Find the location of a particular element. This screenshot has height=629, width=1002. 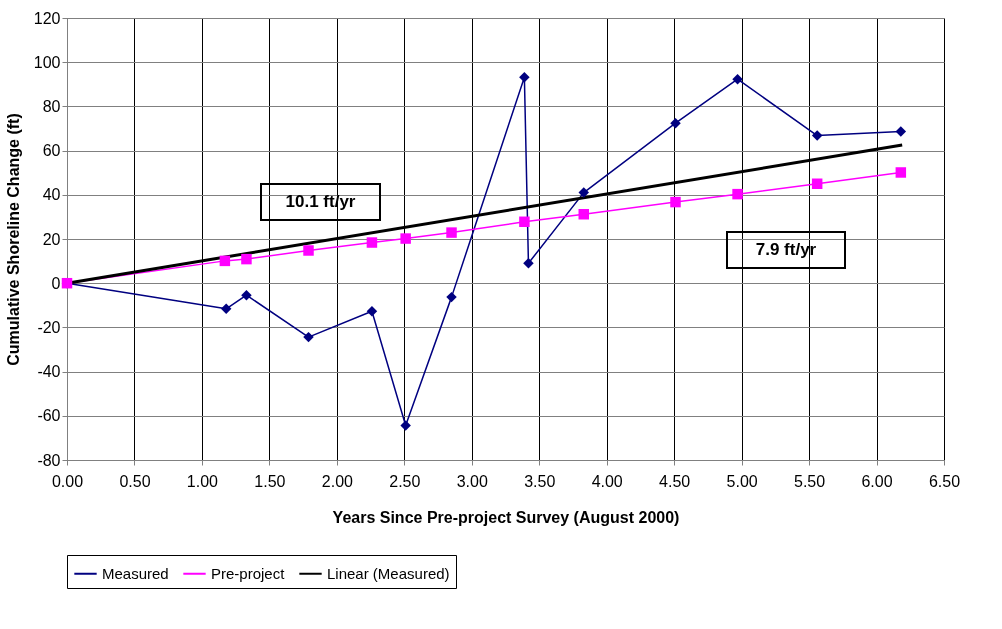

y-tick-label: -40 is located at coordinates (49, 372).